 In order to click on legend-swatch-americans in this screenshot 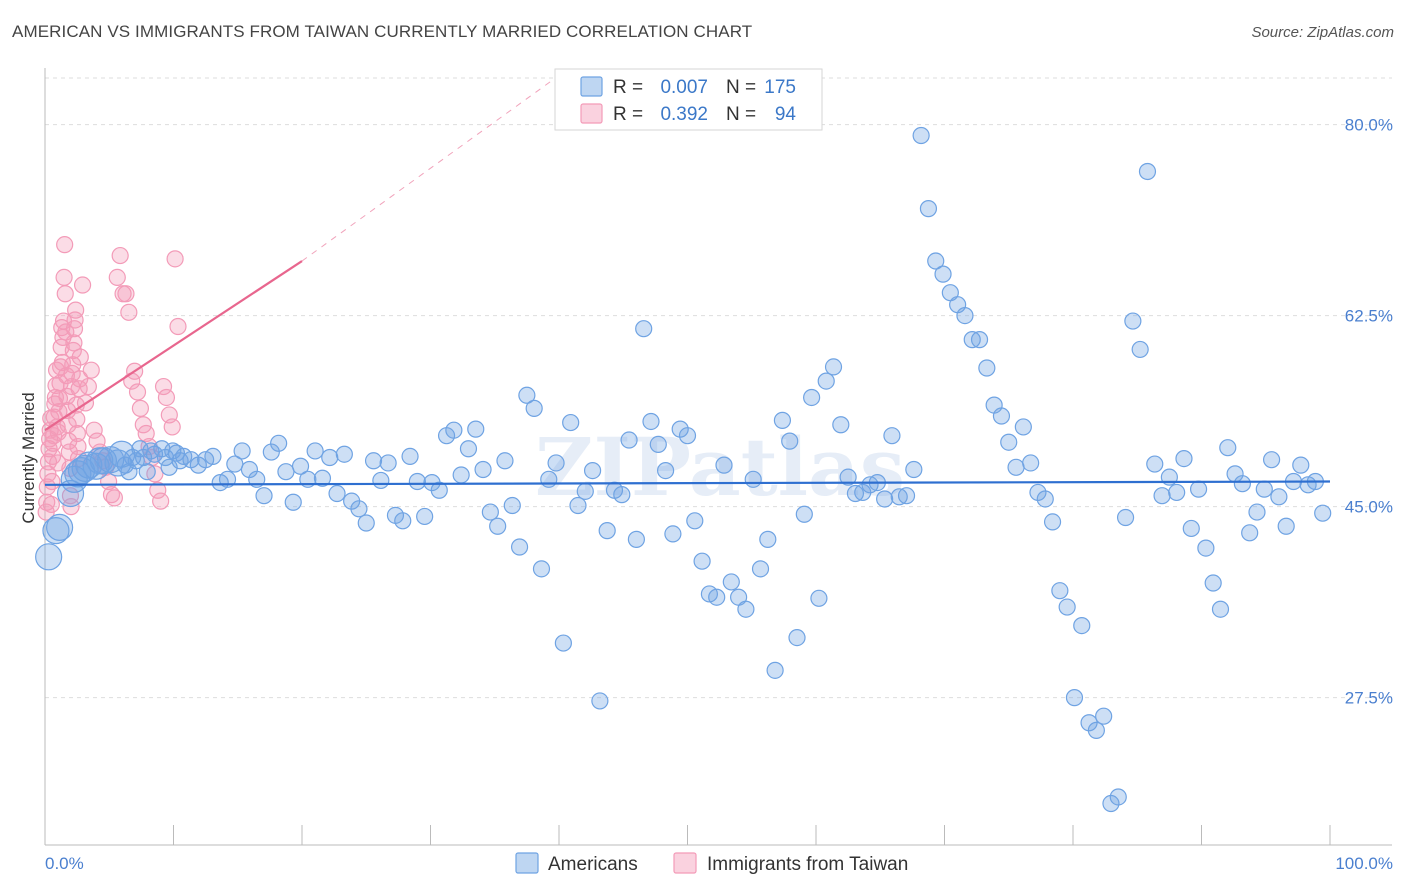, I will do `click(591, 86)`.